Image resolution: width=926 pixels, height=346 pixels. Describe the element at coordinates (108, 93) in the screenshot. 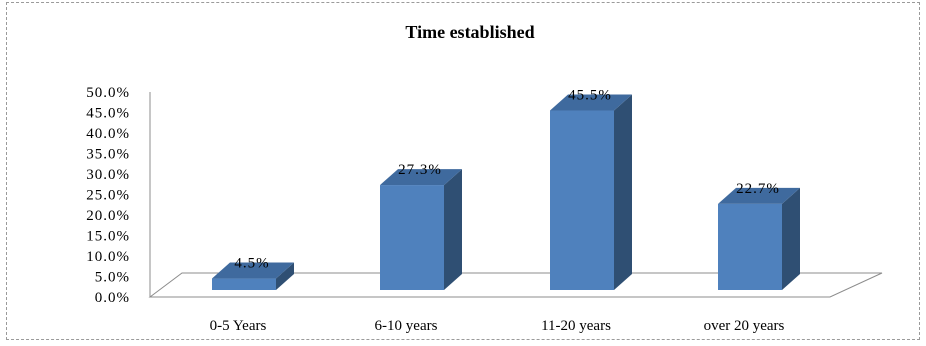

I see `y-tick-label: 50.0%` at that location.